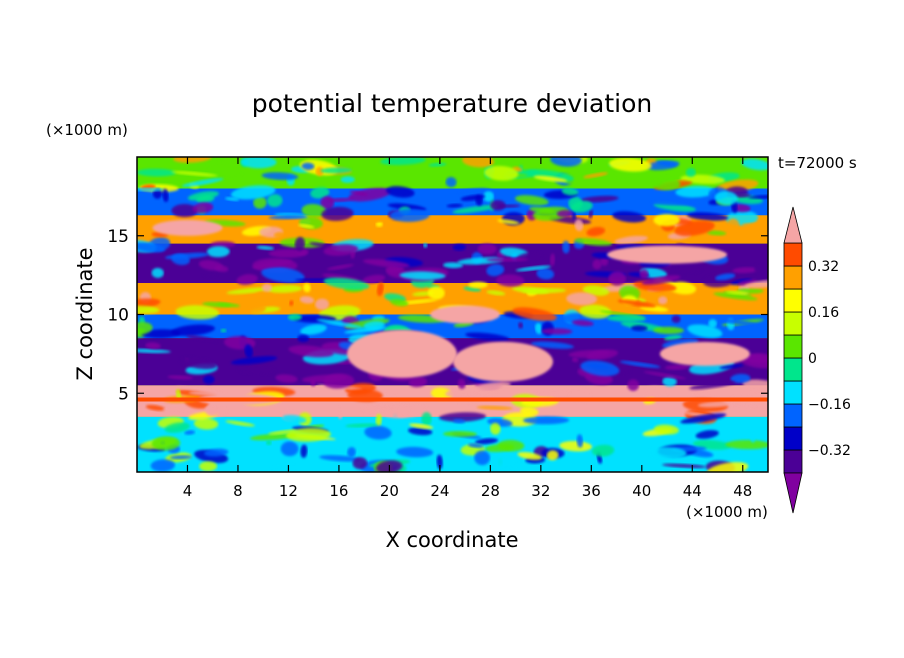  I want to click on x-tick-label: 16, so click(338, 491).